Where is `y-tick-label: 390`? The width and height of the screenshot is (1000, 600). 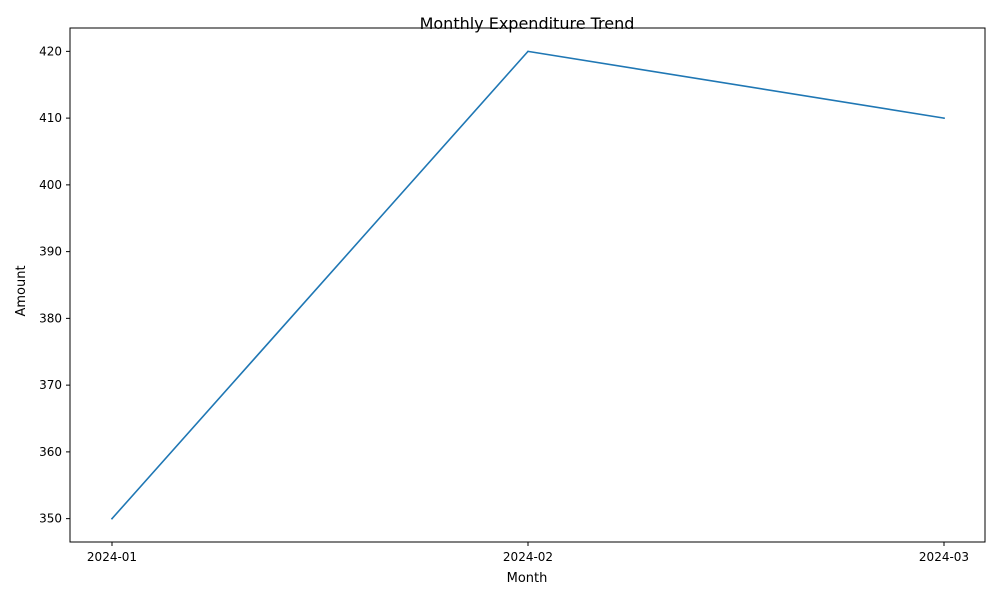 y-tick-label: 390 is located at coordinates (50, 252).